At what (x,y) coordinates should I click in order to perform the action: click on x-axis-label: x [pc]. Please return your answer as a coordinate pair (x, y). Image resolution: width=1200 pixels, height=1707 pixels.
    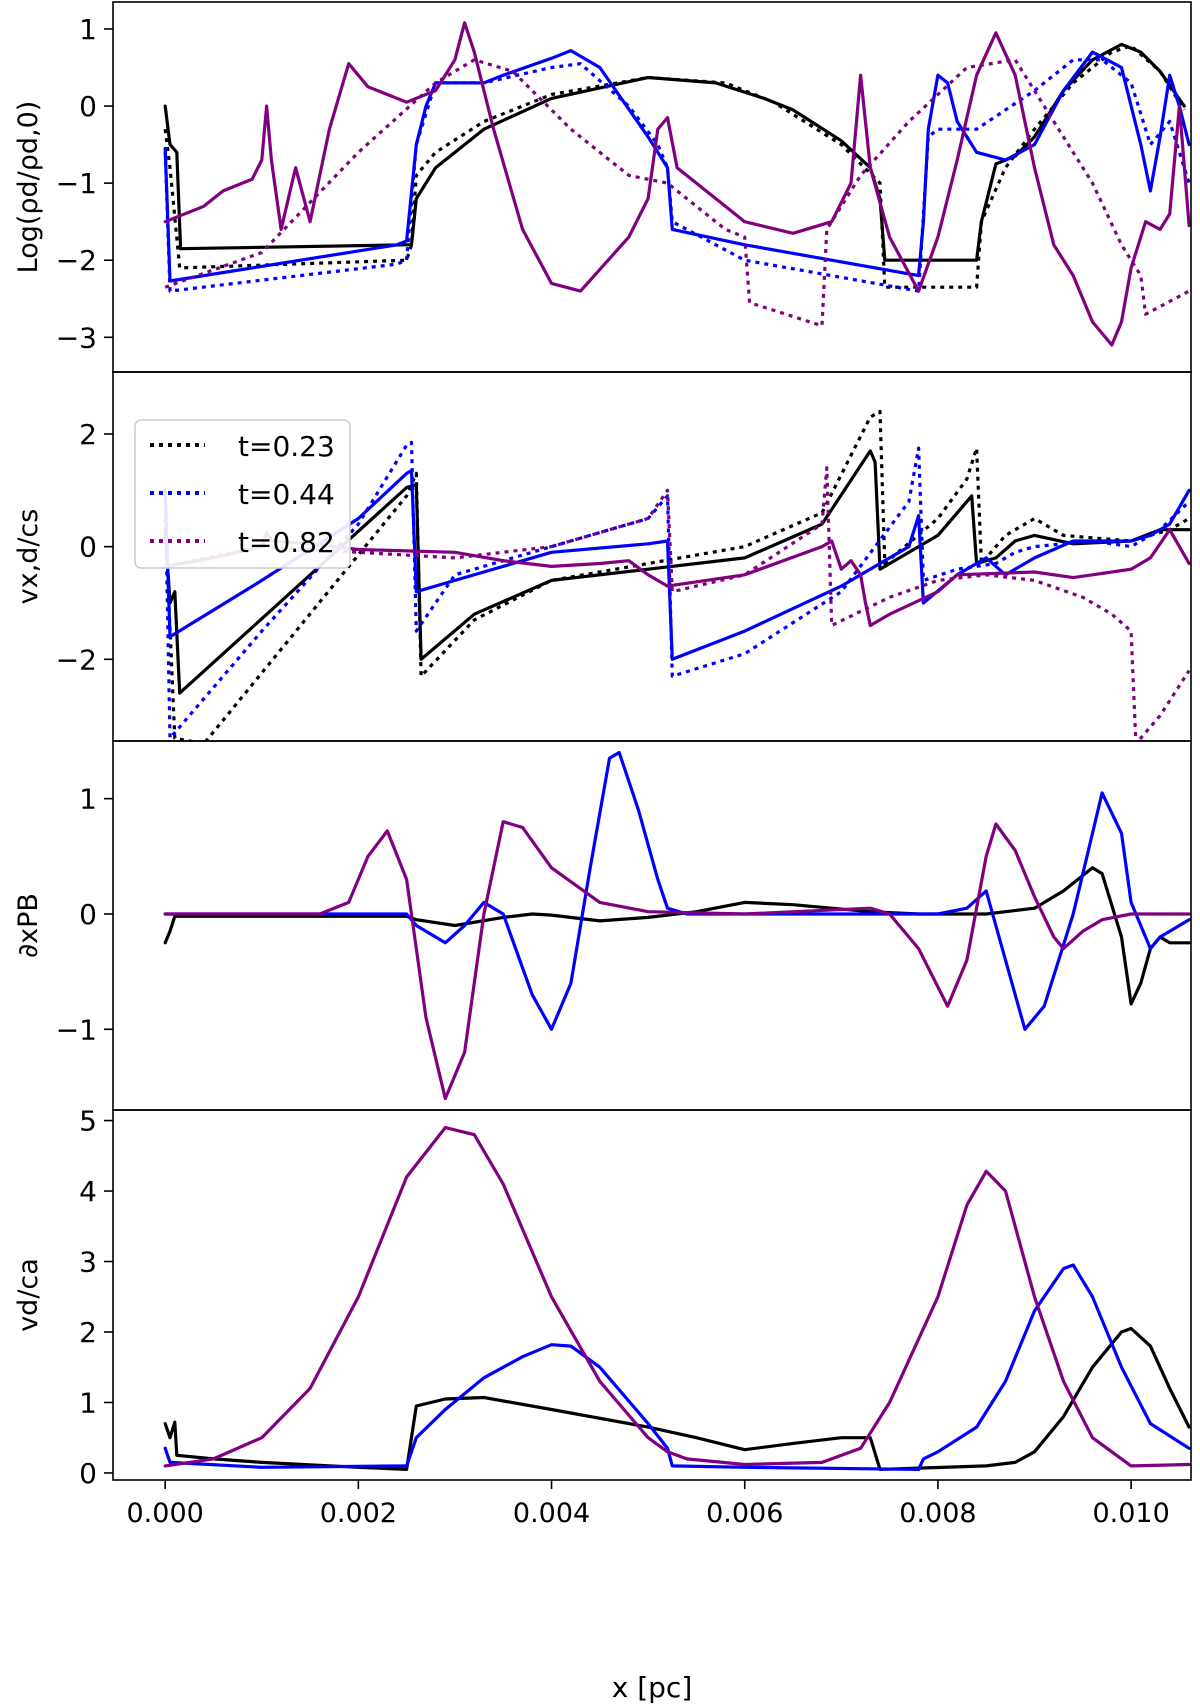
    Looking at the image, I should click on (652, 1687).